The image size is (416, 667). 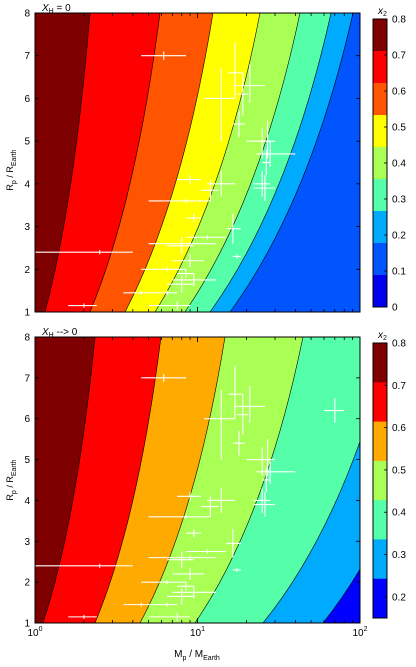 What do you see at coordinates (382, 12) in the screenshot?
I see `colorbar-label-top: x2` at bounding box center [382, 12].